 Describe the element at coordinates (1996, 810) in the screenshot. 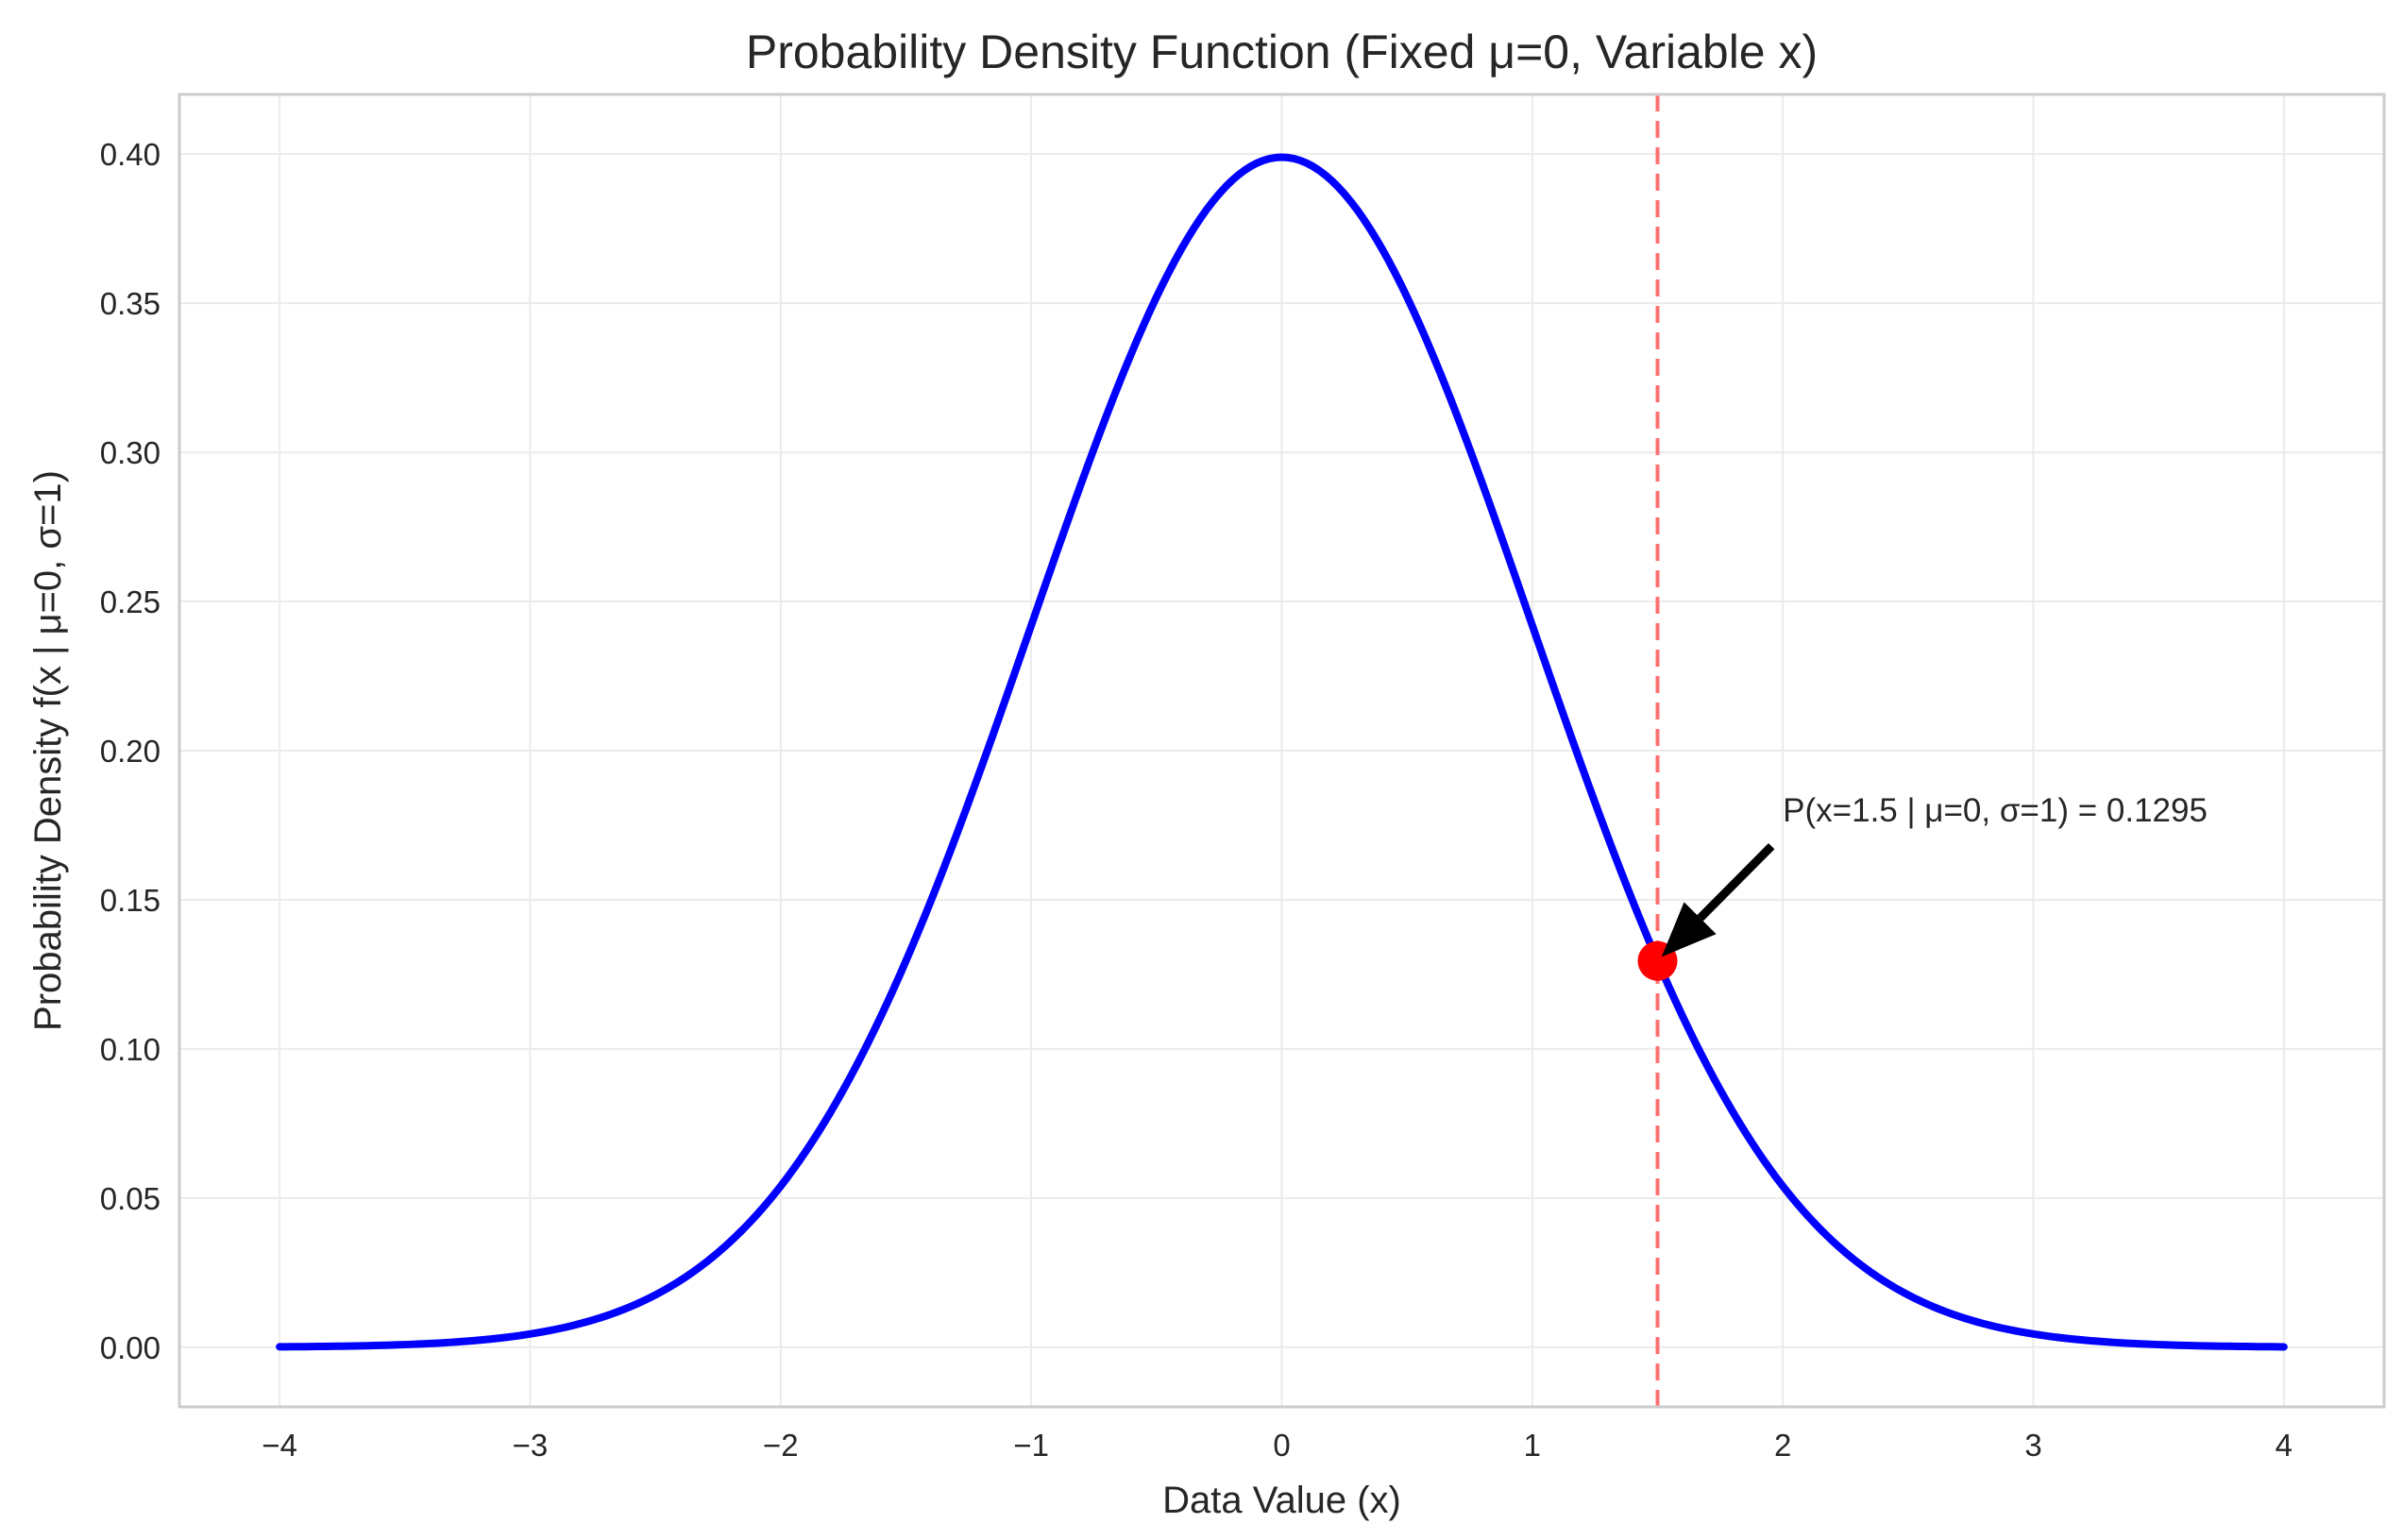

I see `annotation-text: P(x=1.5 | μ=0, σ=1) = 0.1295` at that location.